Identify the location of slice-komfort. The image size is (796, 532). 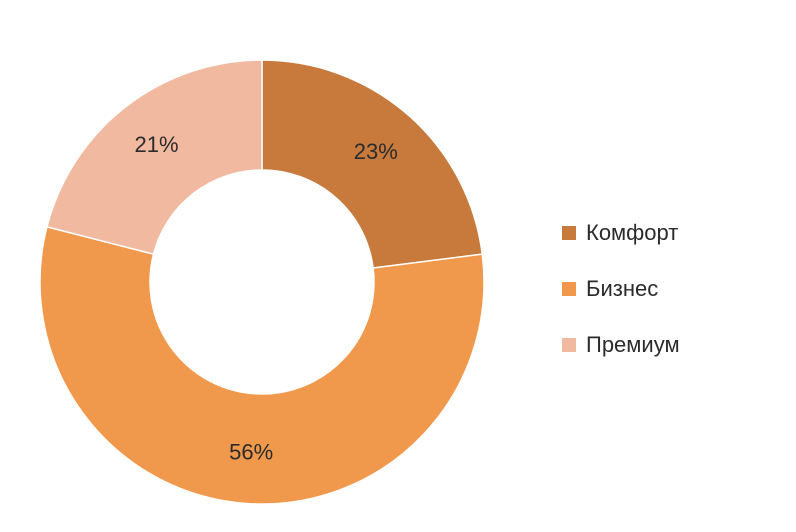
(372, 164).